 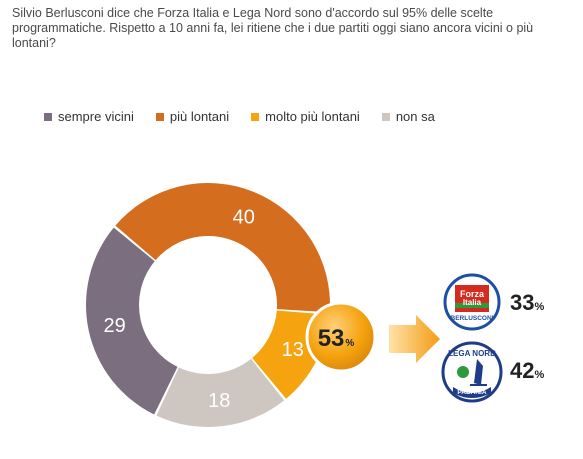 What do you see at coordinates (244, 217) in the screenshot?
I see `slice-label-piu-lontani: 40` at bounding box center [244, 217].